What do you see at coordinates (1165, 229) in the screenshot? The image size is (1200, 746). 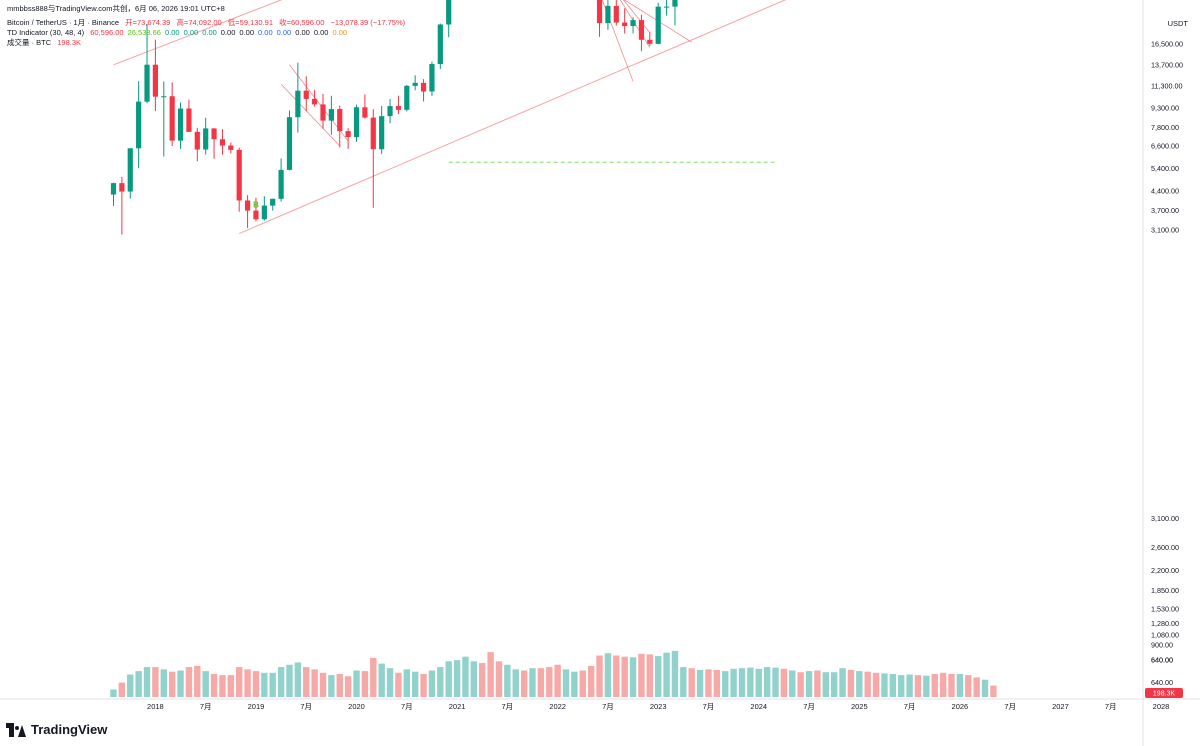 I see `price-tick-label: 3,100.00` at bounding box center [1165, 229].